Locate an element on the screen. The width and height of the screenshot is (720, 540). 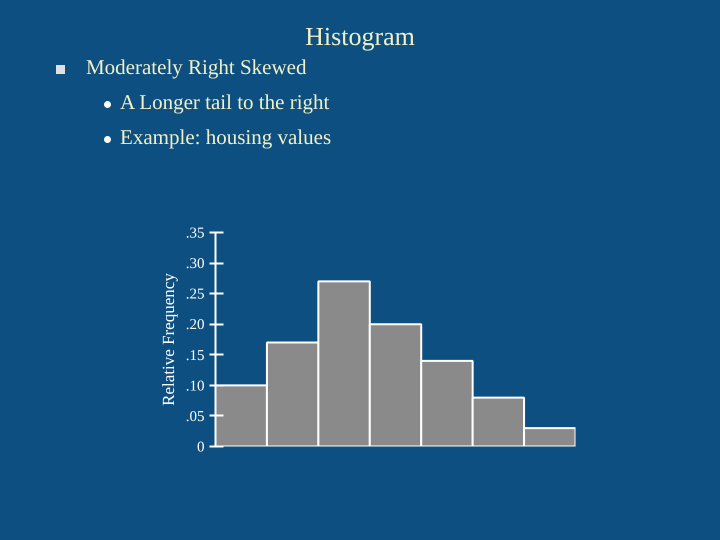
y-tick-label: .05 is located at coordinates (195, 416).